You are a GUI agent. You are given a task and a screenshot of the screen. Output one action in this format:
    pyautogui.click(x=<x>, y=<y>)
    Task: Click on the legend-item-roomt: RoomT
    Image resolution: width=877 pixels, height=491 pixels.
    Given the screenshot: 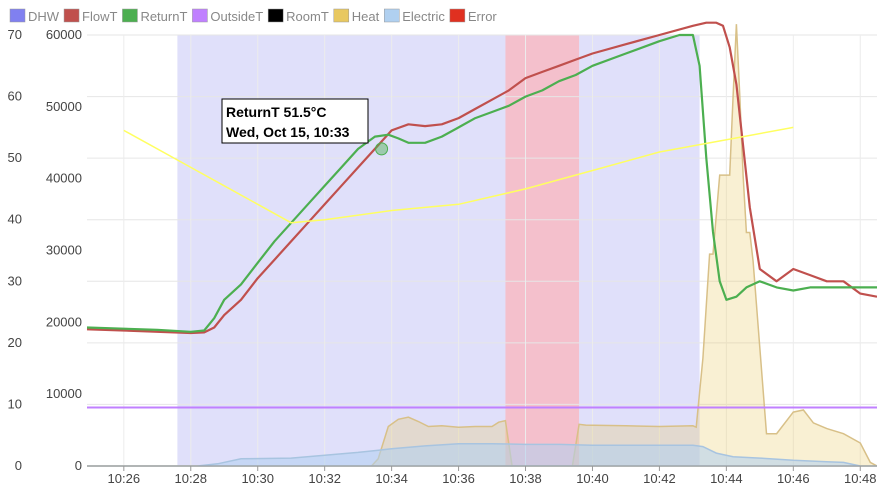 What is the action you would take?
    pyautogui.click(x=298, y=16)
    